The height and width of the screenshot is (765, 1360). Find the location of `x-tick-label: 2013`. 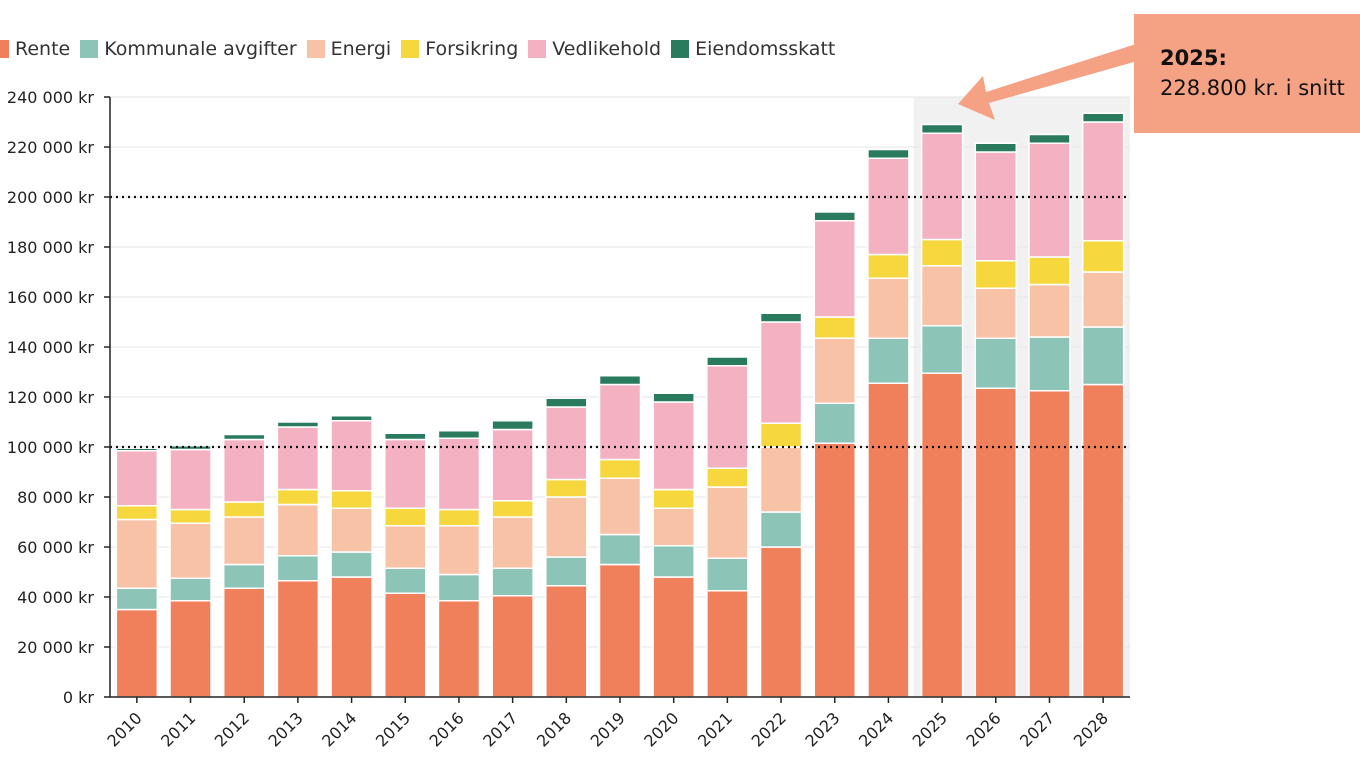

x-tick-label: 2013 is located at coordinates (285, 729).